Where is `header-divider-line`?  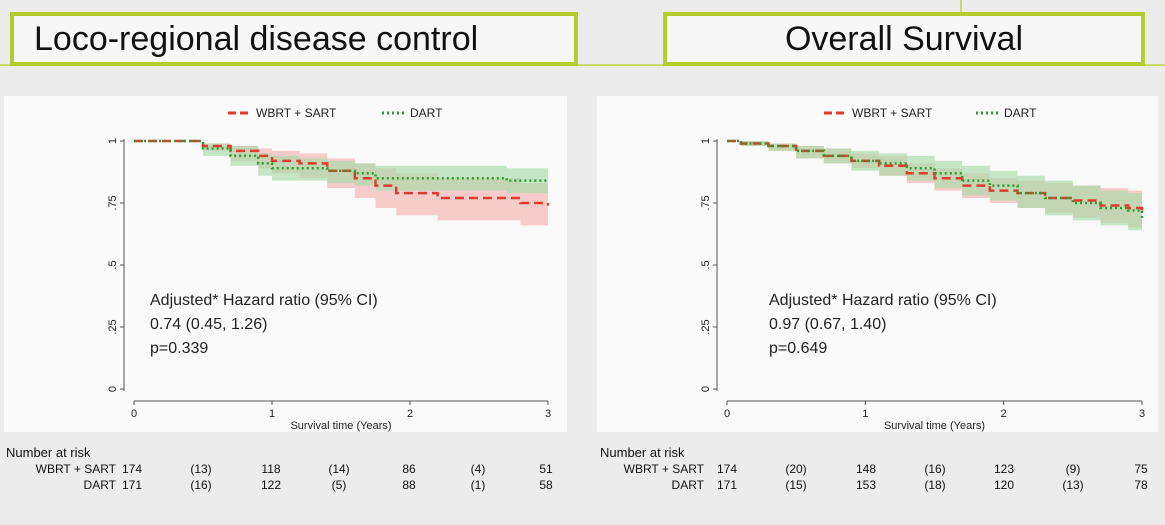
header-divider-line is located at coordinates (582, 65).